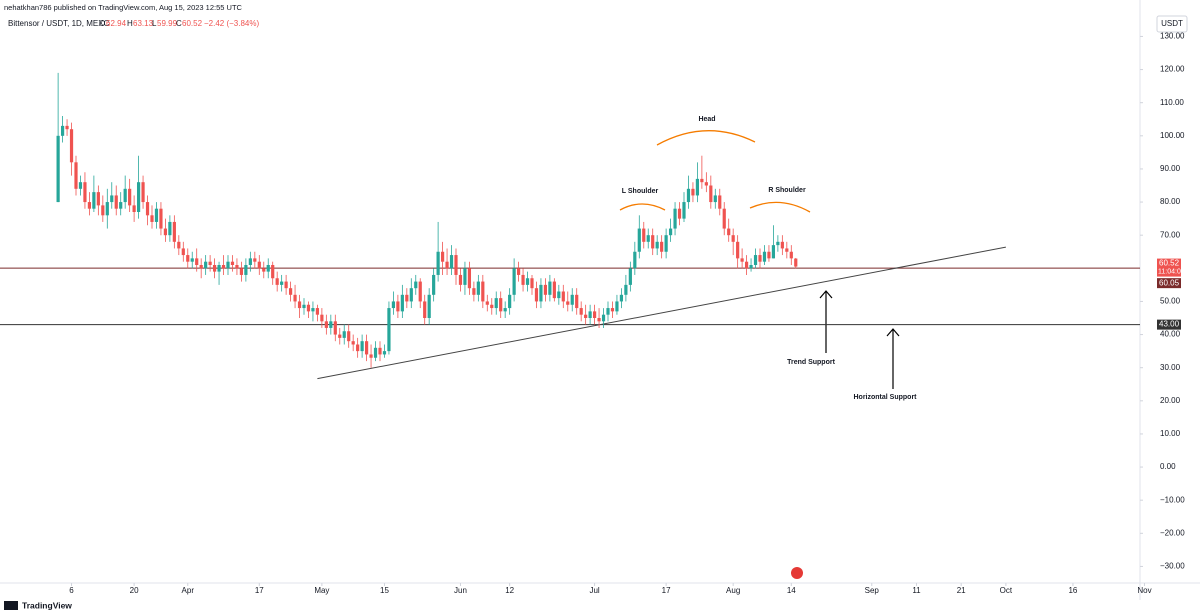 The height and width of the screenshot is (615, 1200). Describe the element at coordinates (47, 605) in the screenshot. I see `brand: TradingView` at that location.